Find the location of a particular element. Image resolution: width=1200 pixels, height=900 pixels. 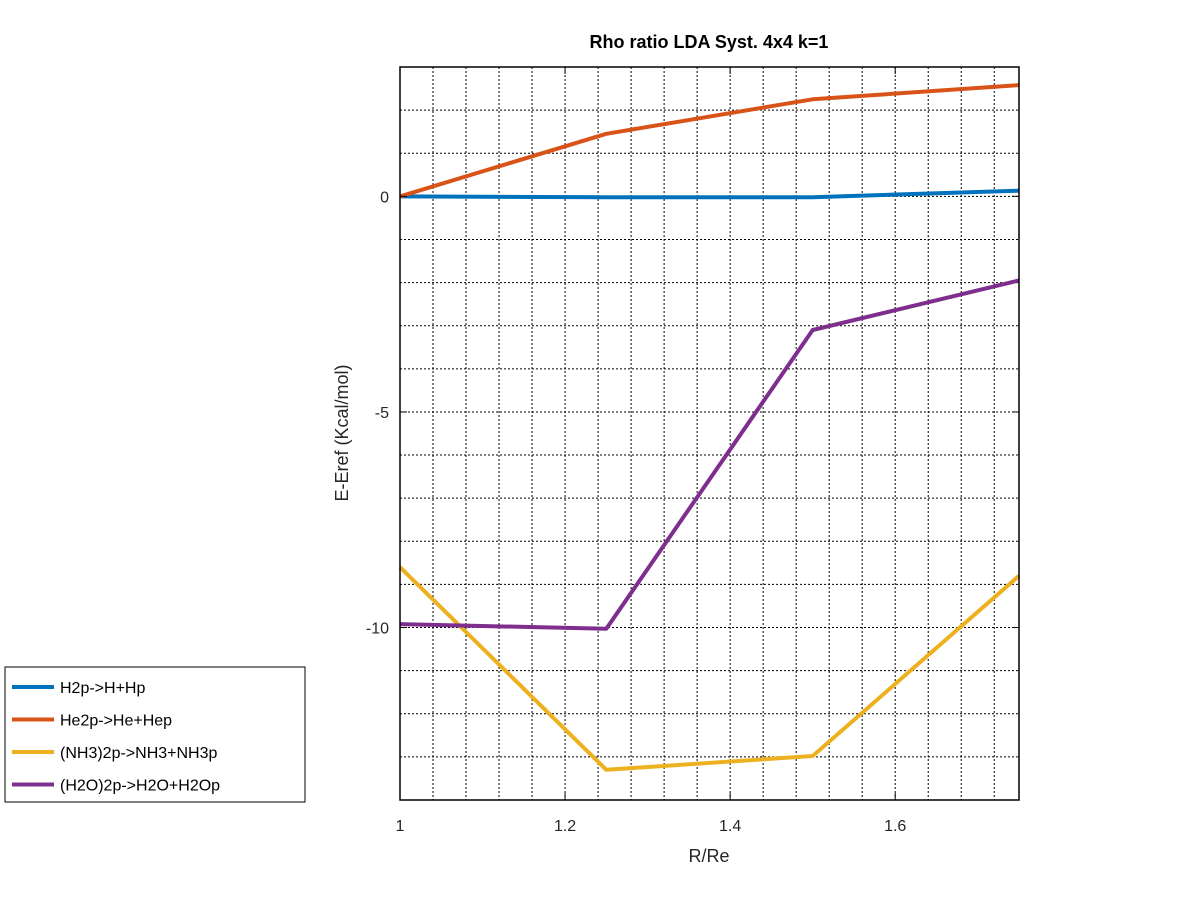

y-tick-label: 0 is located at coordinates (384, 197).